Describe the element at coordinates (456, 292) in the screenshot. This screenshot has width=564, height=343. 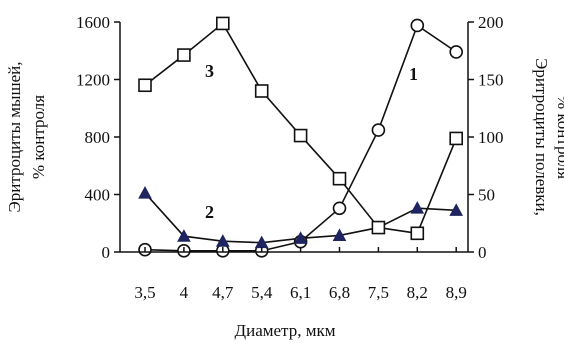
I see `x-tick-label: 8,9` at that location.